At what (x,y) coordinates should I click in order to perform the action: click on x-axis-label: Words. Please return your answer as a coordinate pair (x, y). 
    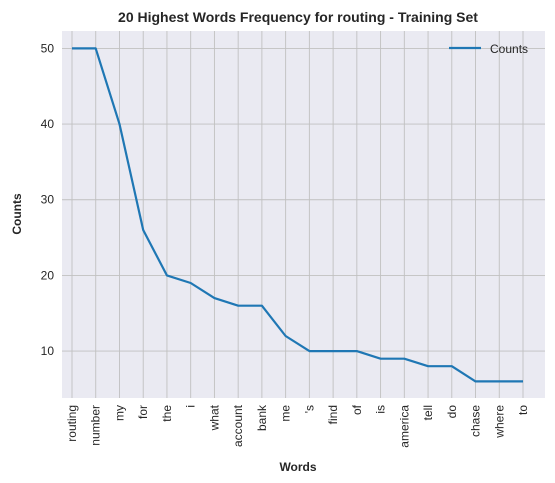
    Looking at the image, I should click on (297, 467).